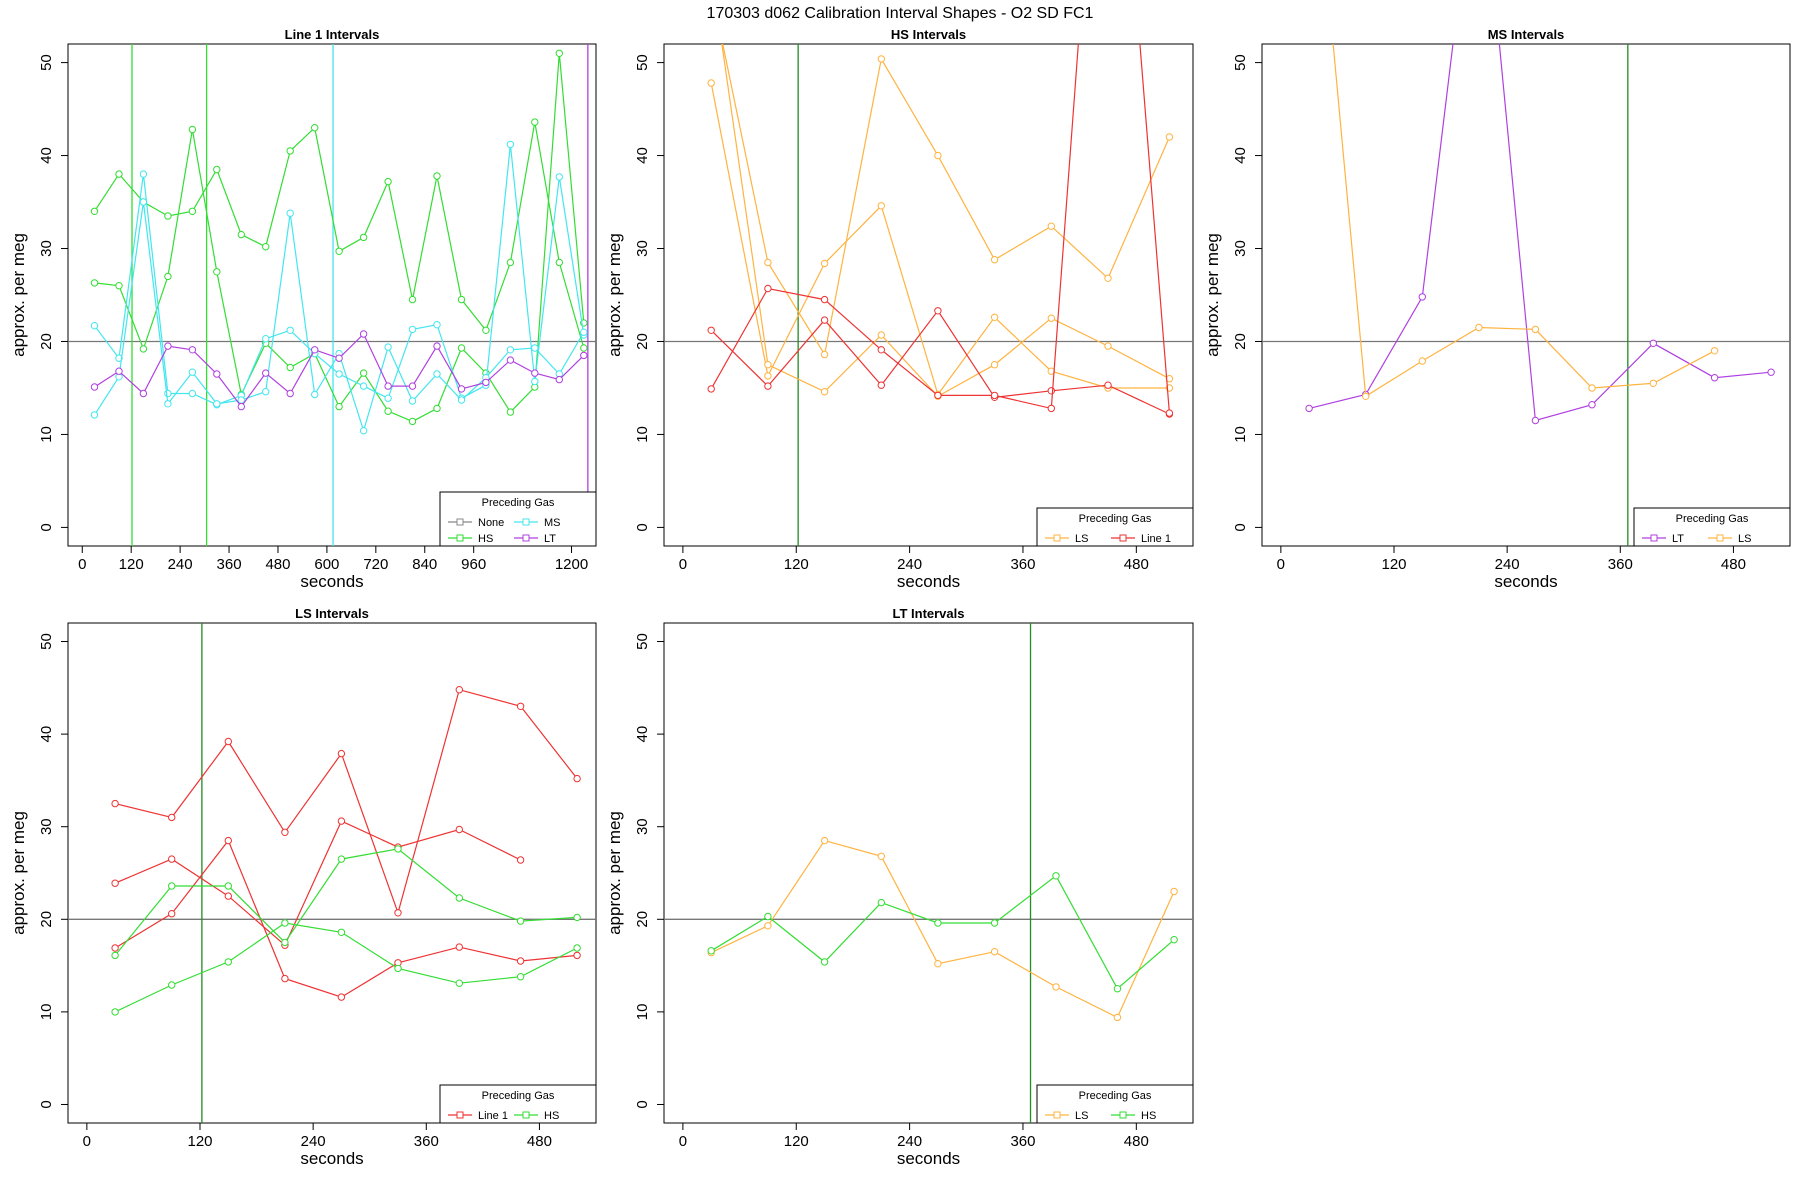 This screenshot has width=1800, height=1200. I want to click on x-tick-label: 960, so click(473, 564).